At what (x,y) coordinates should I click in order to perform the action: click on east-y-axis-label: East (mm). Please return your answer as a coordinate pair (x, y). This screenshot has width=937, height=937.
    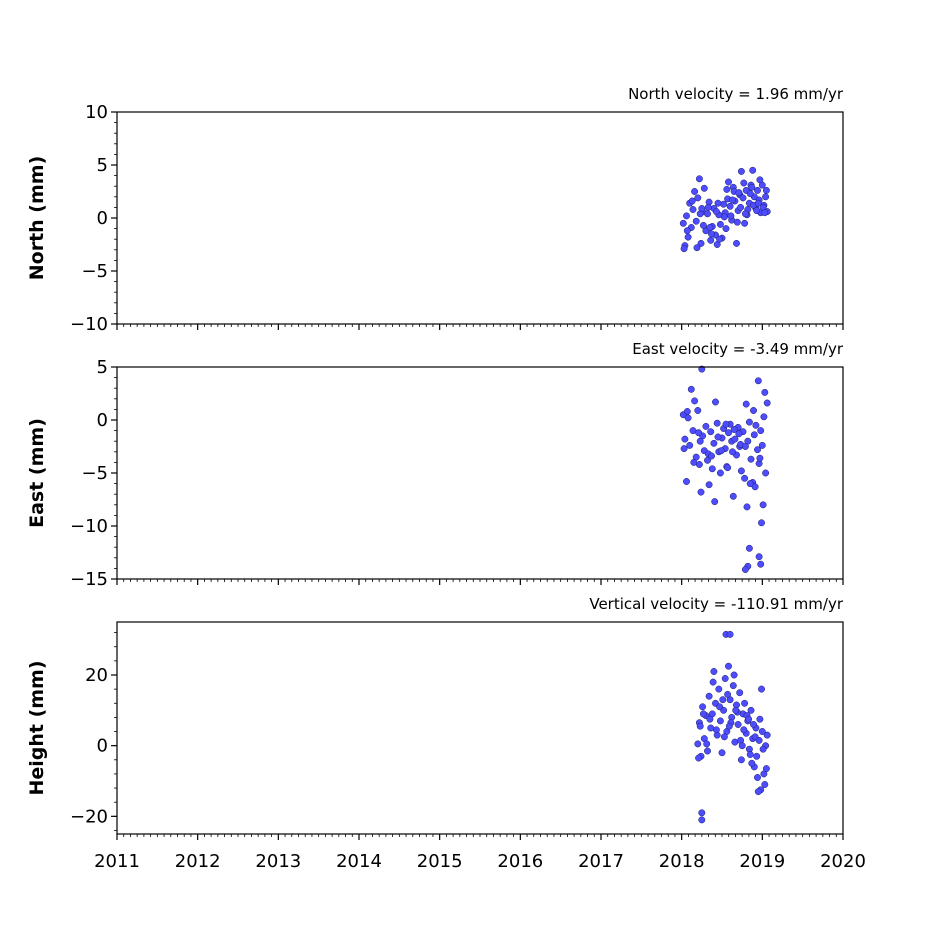
    Looking at the image, I should click on (37, 473).